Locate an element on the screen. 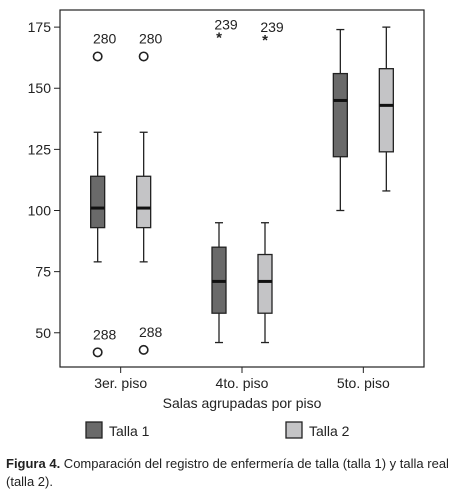 The width and height of the screenshot is (454, 499). y-tick-label-100: 100 is located at coordinates (40, 211).